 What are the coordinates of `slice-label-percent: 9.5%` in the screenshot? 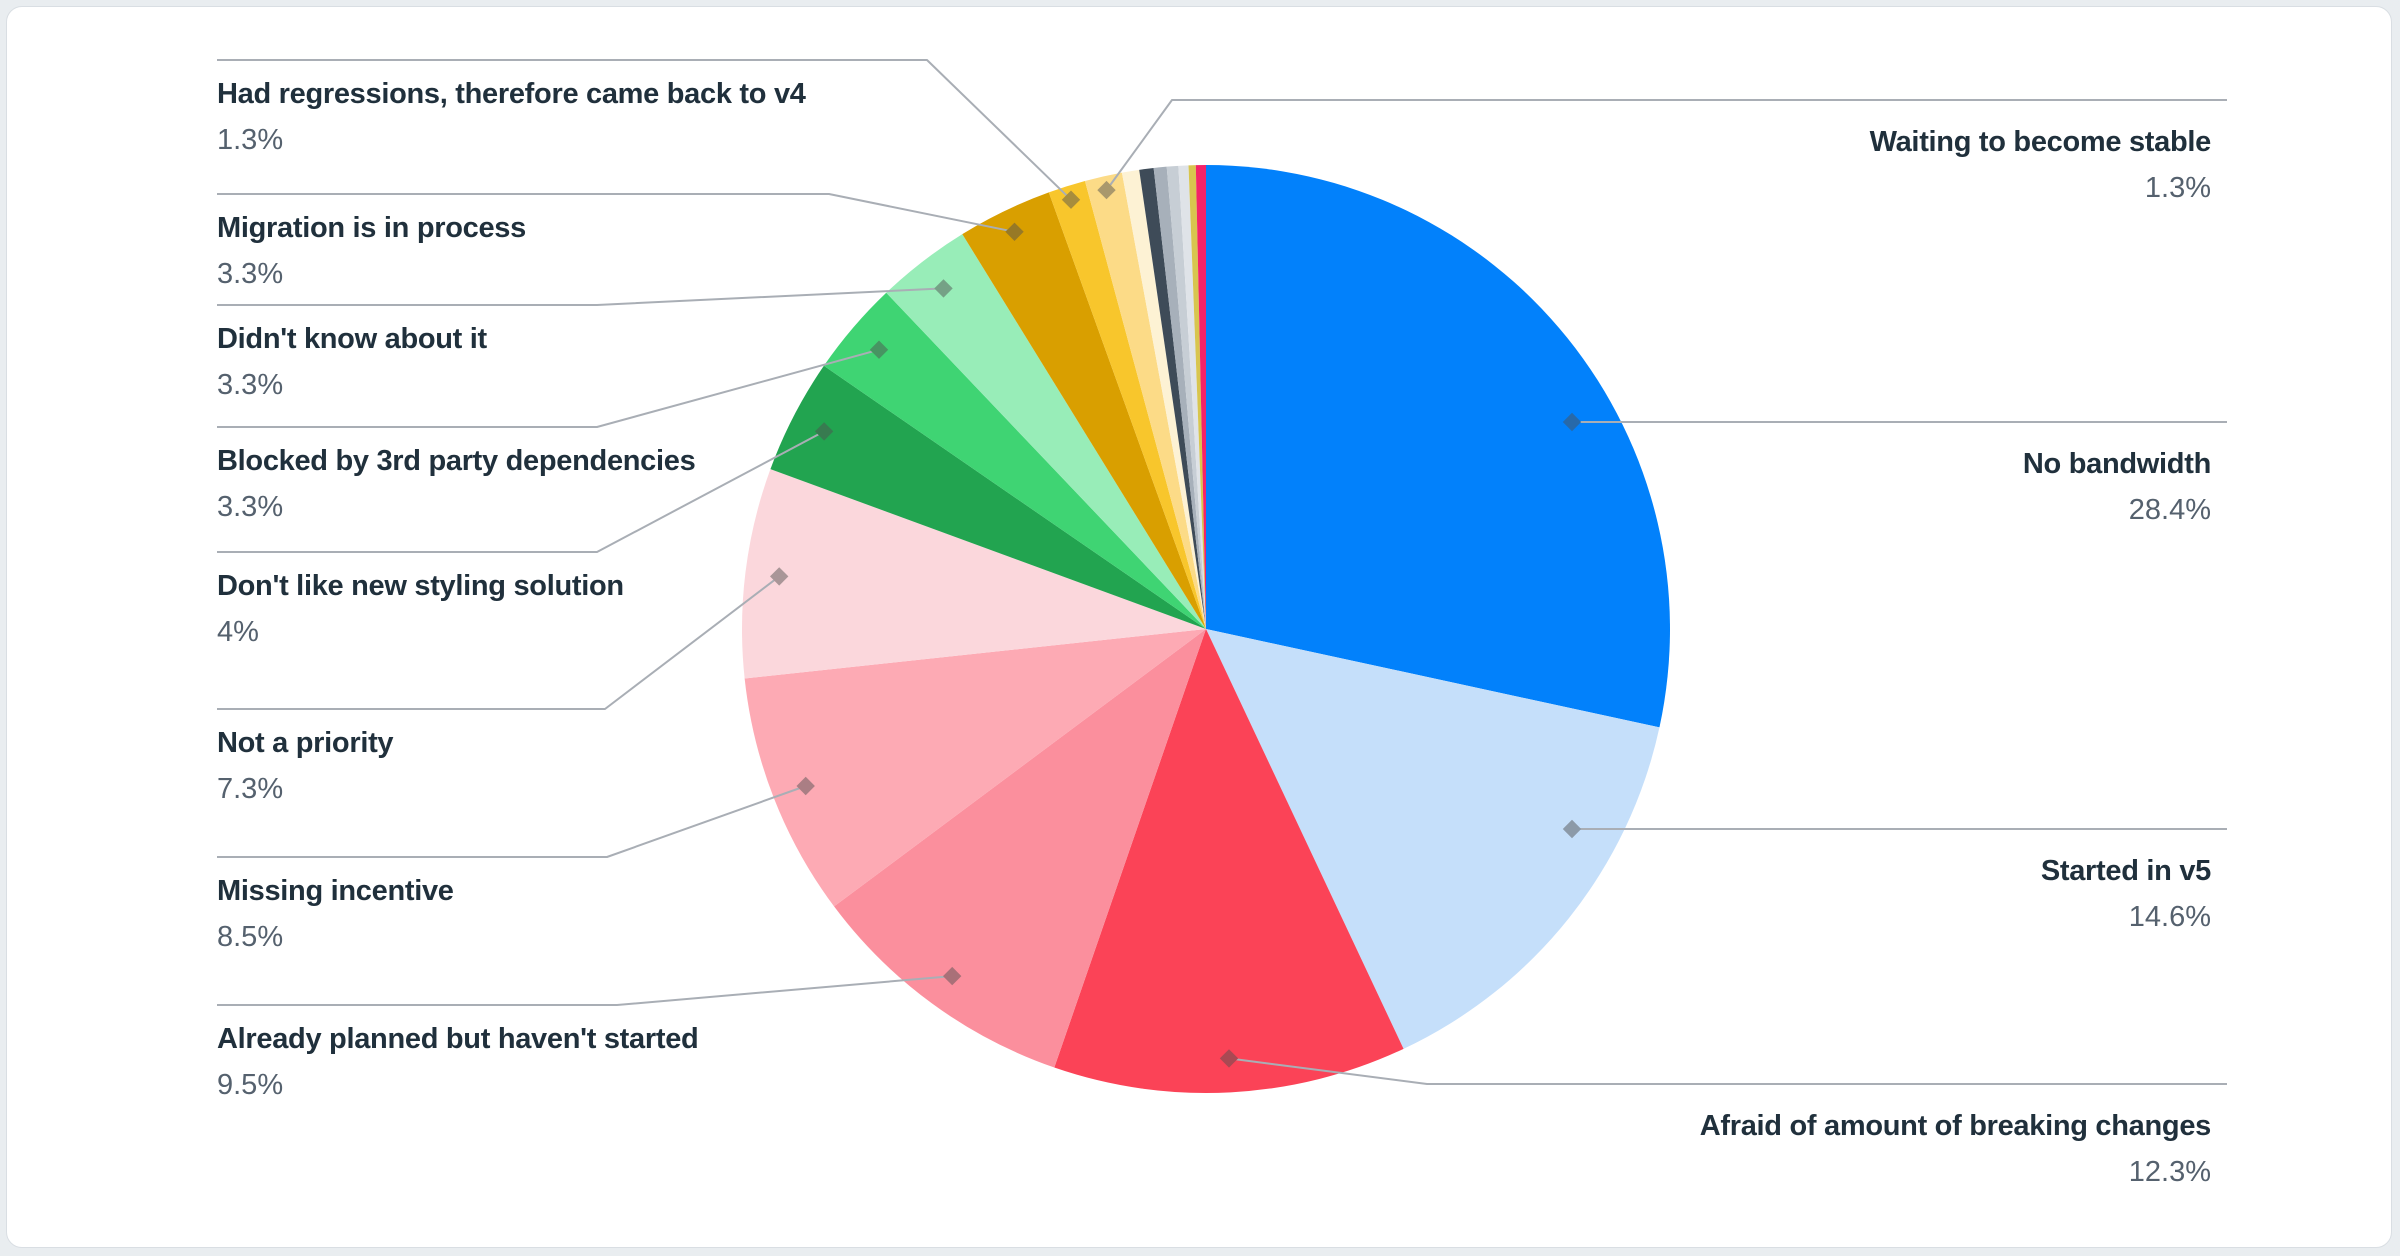 It's located at (250, 1085).